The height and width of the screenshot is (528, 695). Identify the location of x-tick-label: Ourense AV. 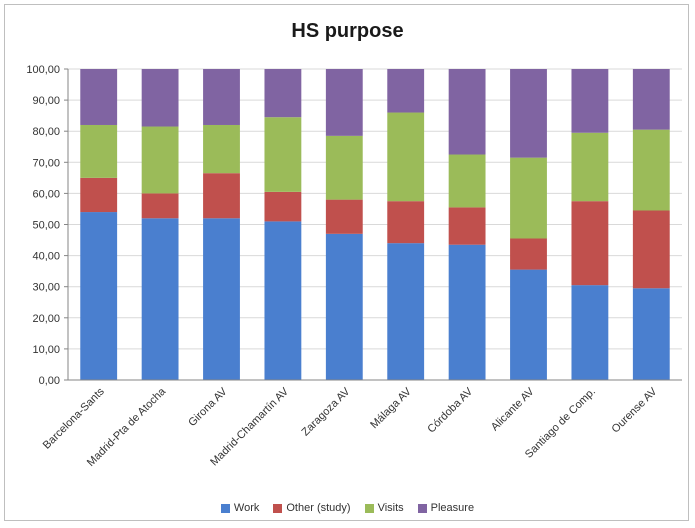
(635, 410).